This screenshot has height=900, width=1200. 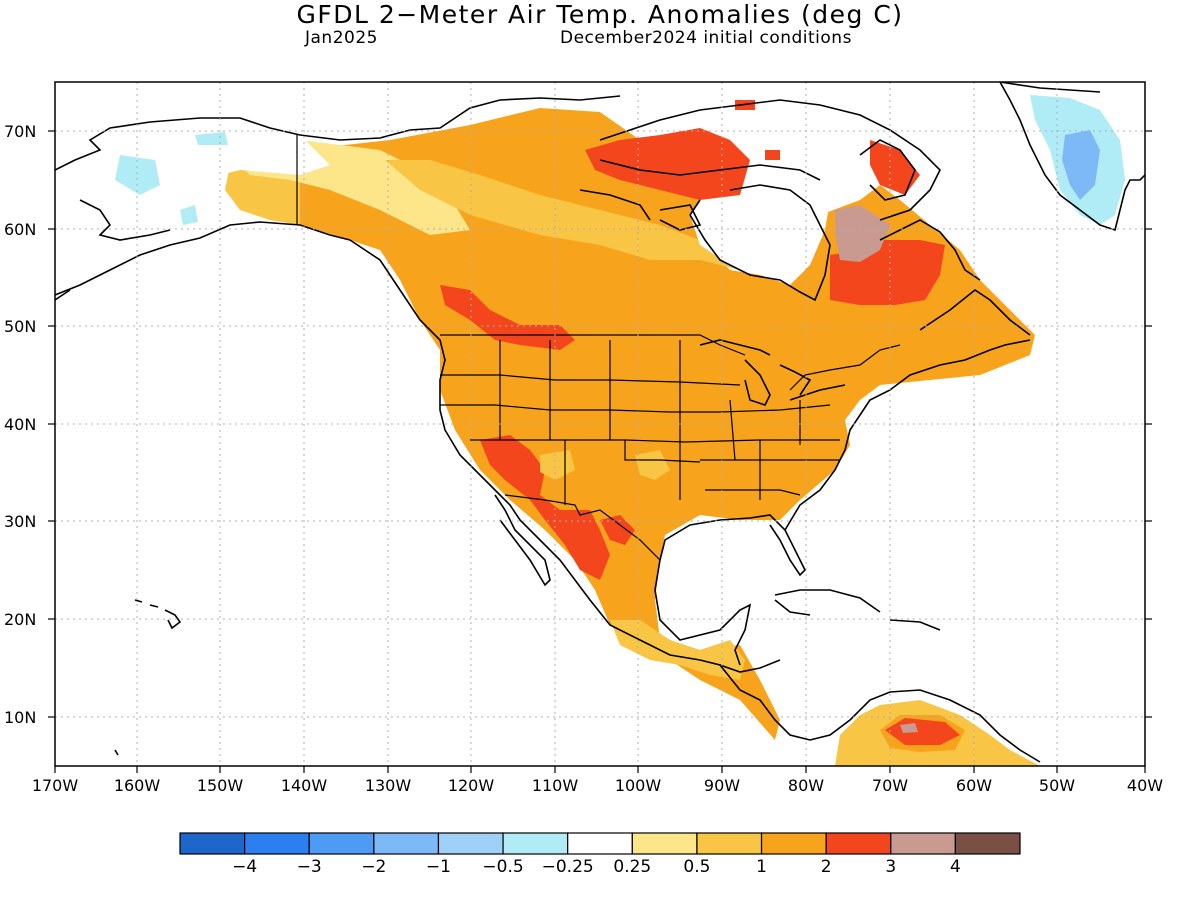 What do you see at coordinates (596, 867) in the screenshot?
I see `colorbar-labels: −4 −3 −2 −1 −0.5 −0.25 0.25 0.5 1 2 3 4` at bounding box center [596, 867].